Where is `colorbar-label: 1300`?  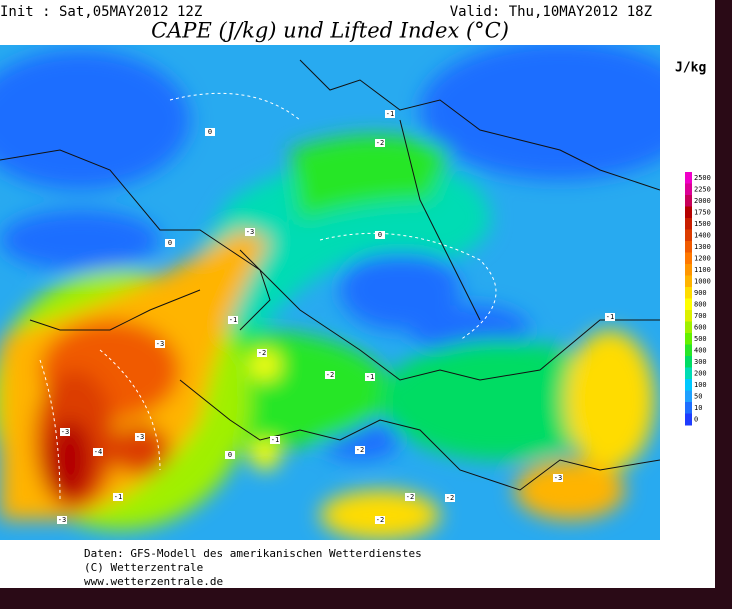 colorbar-label: 1300 is located at coordinates (702, 247).